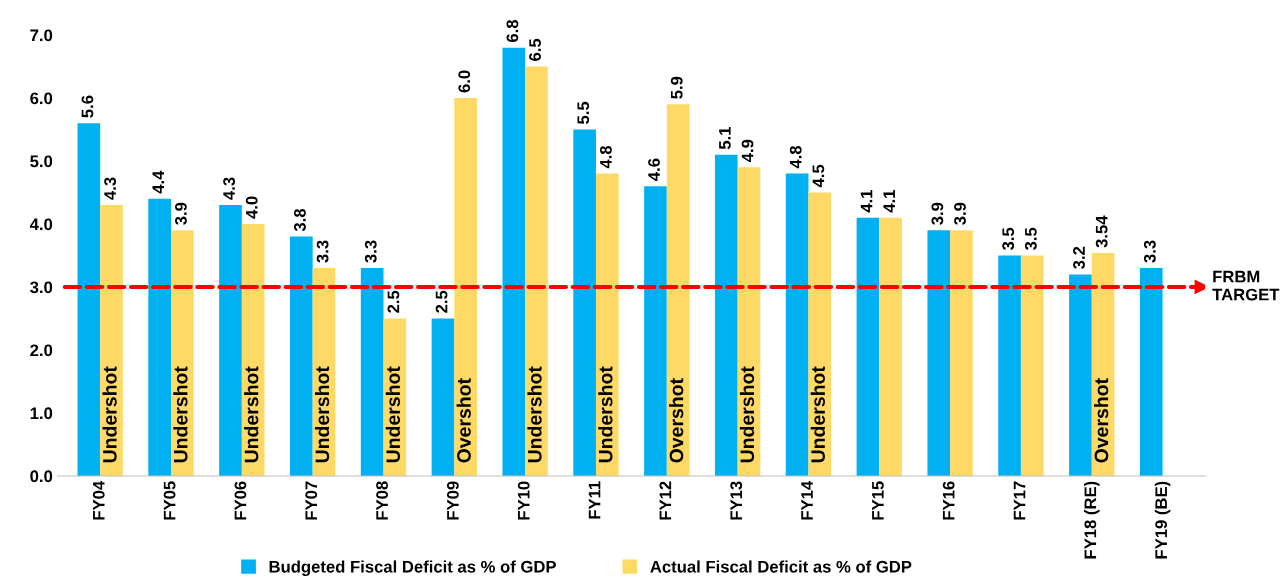 The height and width of the screenshot is (584, 1282). What do you see at coordinates (240, 500) in the screenshot?
I see `x-tick-label: FY06` at bounding box center [240, 500].